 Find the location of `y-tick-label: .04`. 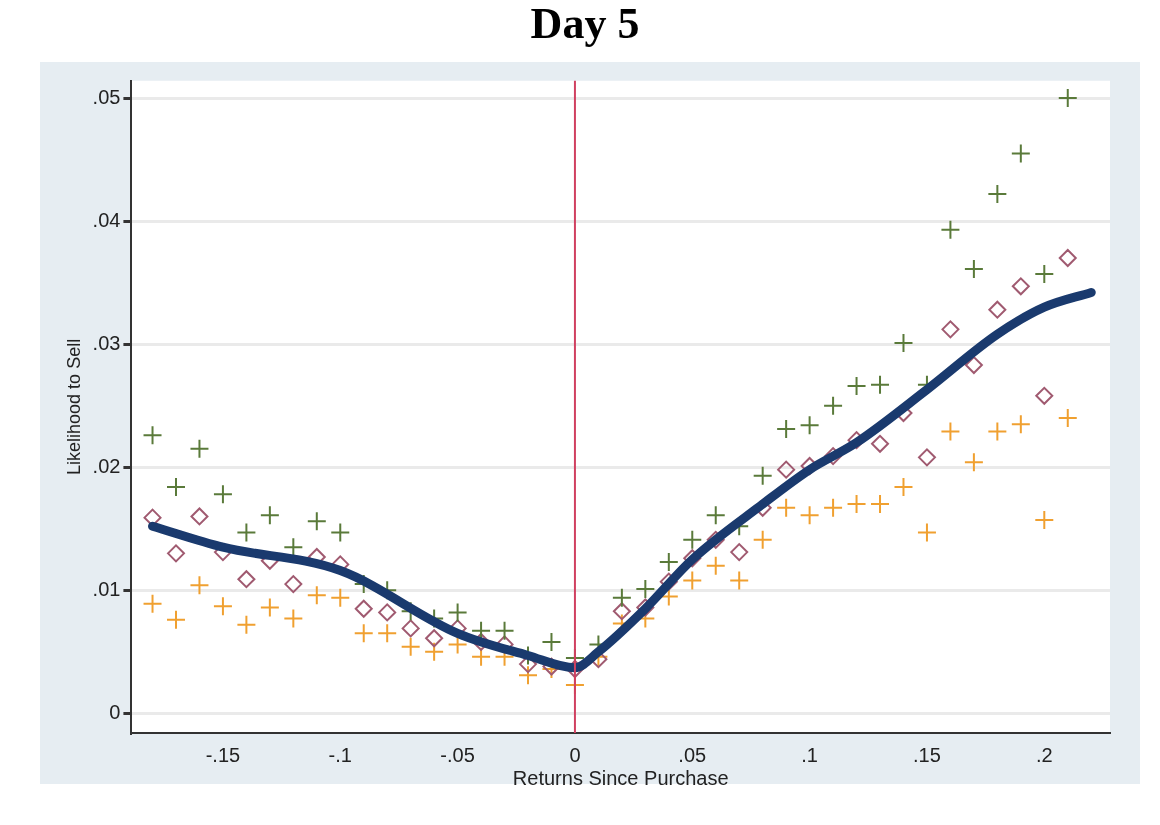

y-tick-label: .04 is located at coordinates (106, 219).